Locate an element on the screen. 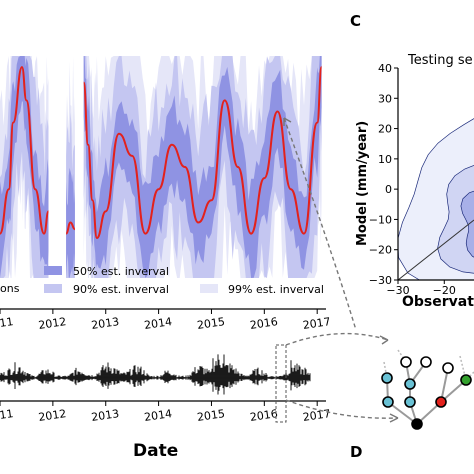  c-y-tick-label: −10 is located at coordinates (380, 219).